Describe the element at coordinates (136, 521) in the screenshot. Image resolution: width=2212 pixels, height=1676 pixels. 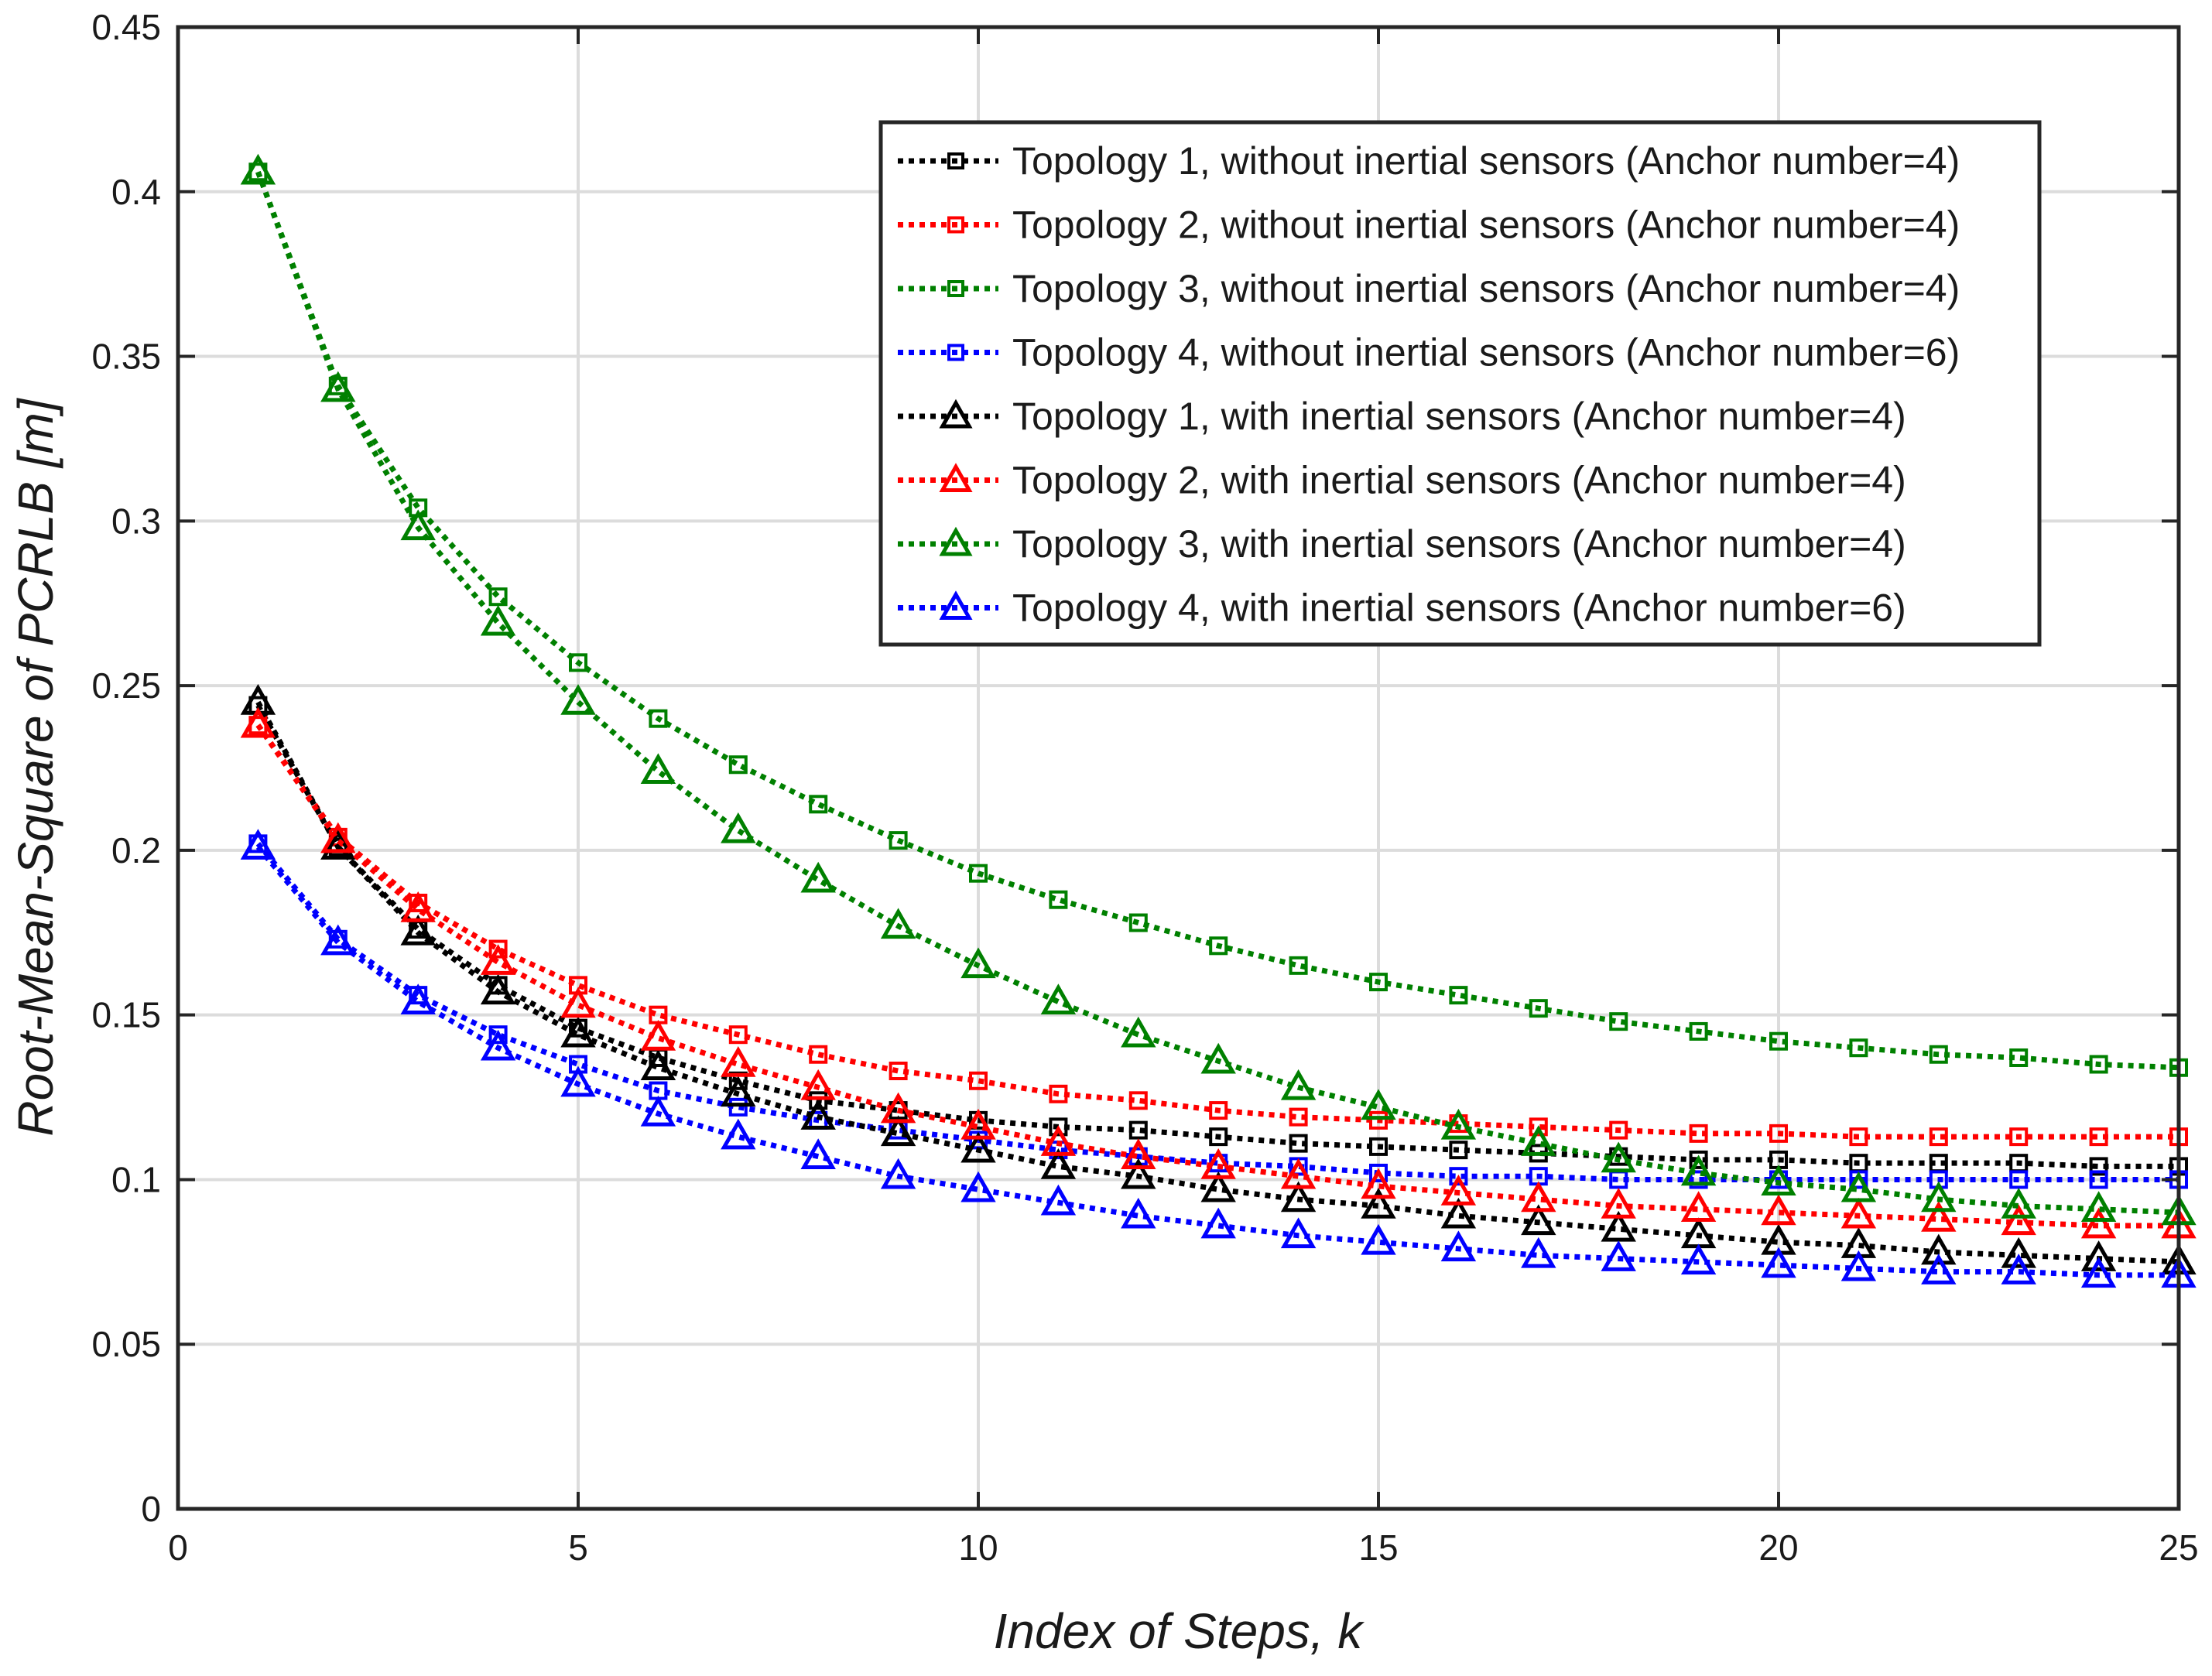
I see `y-tick-label: 0.3` at that location.